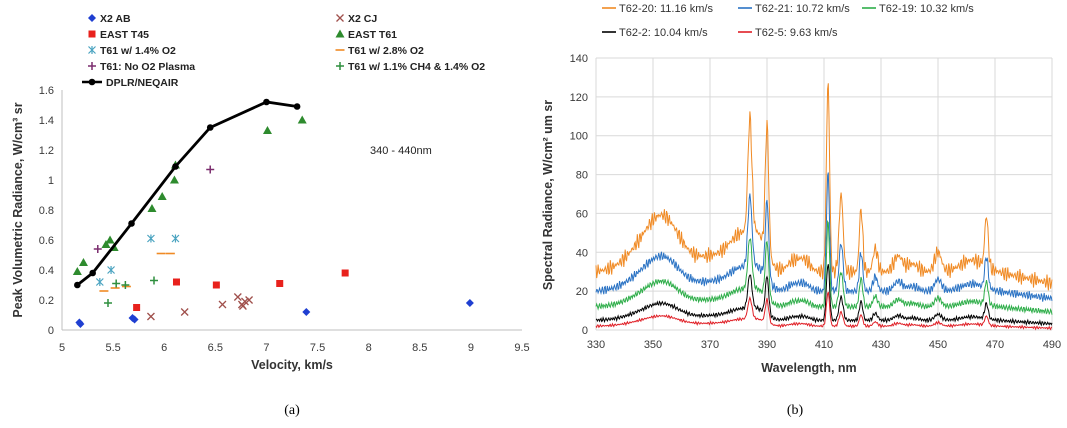 This screenshot has width=1067, height=428. What do you see at coordinates (112, 348) in the screenshot?
I see `x-tick-label-a: 5.5` at bounding box center [112, 348].